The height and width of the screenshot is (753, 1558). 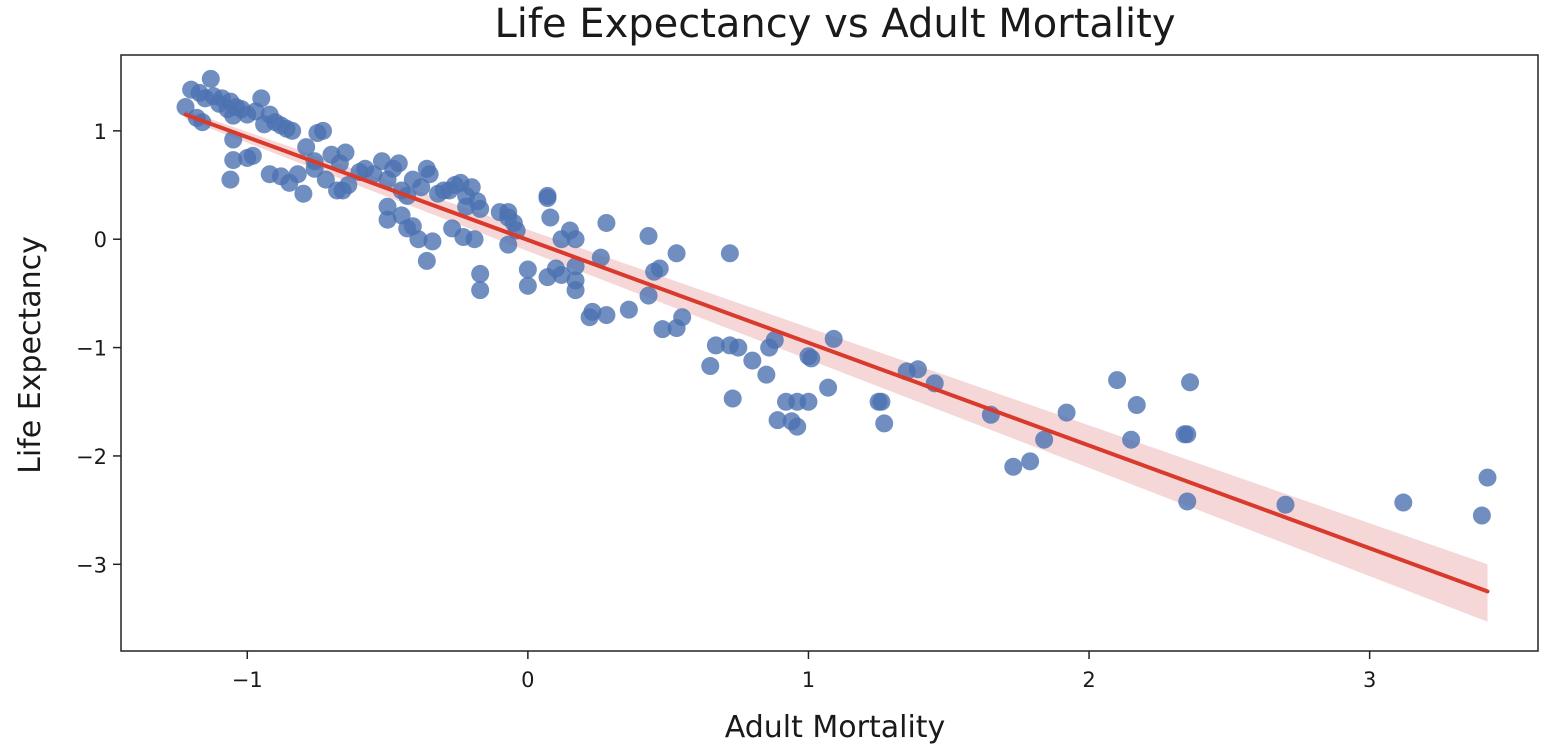 I want to click on chart-title: Life Expectancy vs Adult Mortality, so click(x=834, y=24).